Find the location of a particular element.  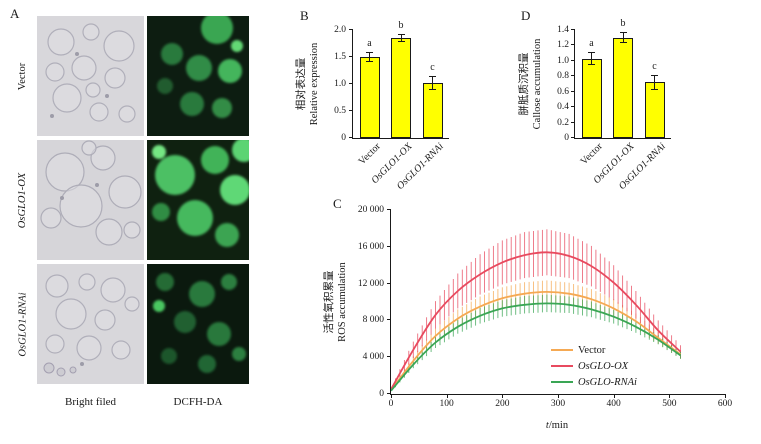

panel-d-yaxis-title-zh: 胼胝质沉积量 is located at coordinates (524, 84).